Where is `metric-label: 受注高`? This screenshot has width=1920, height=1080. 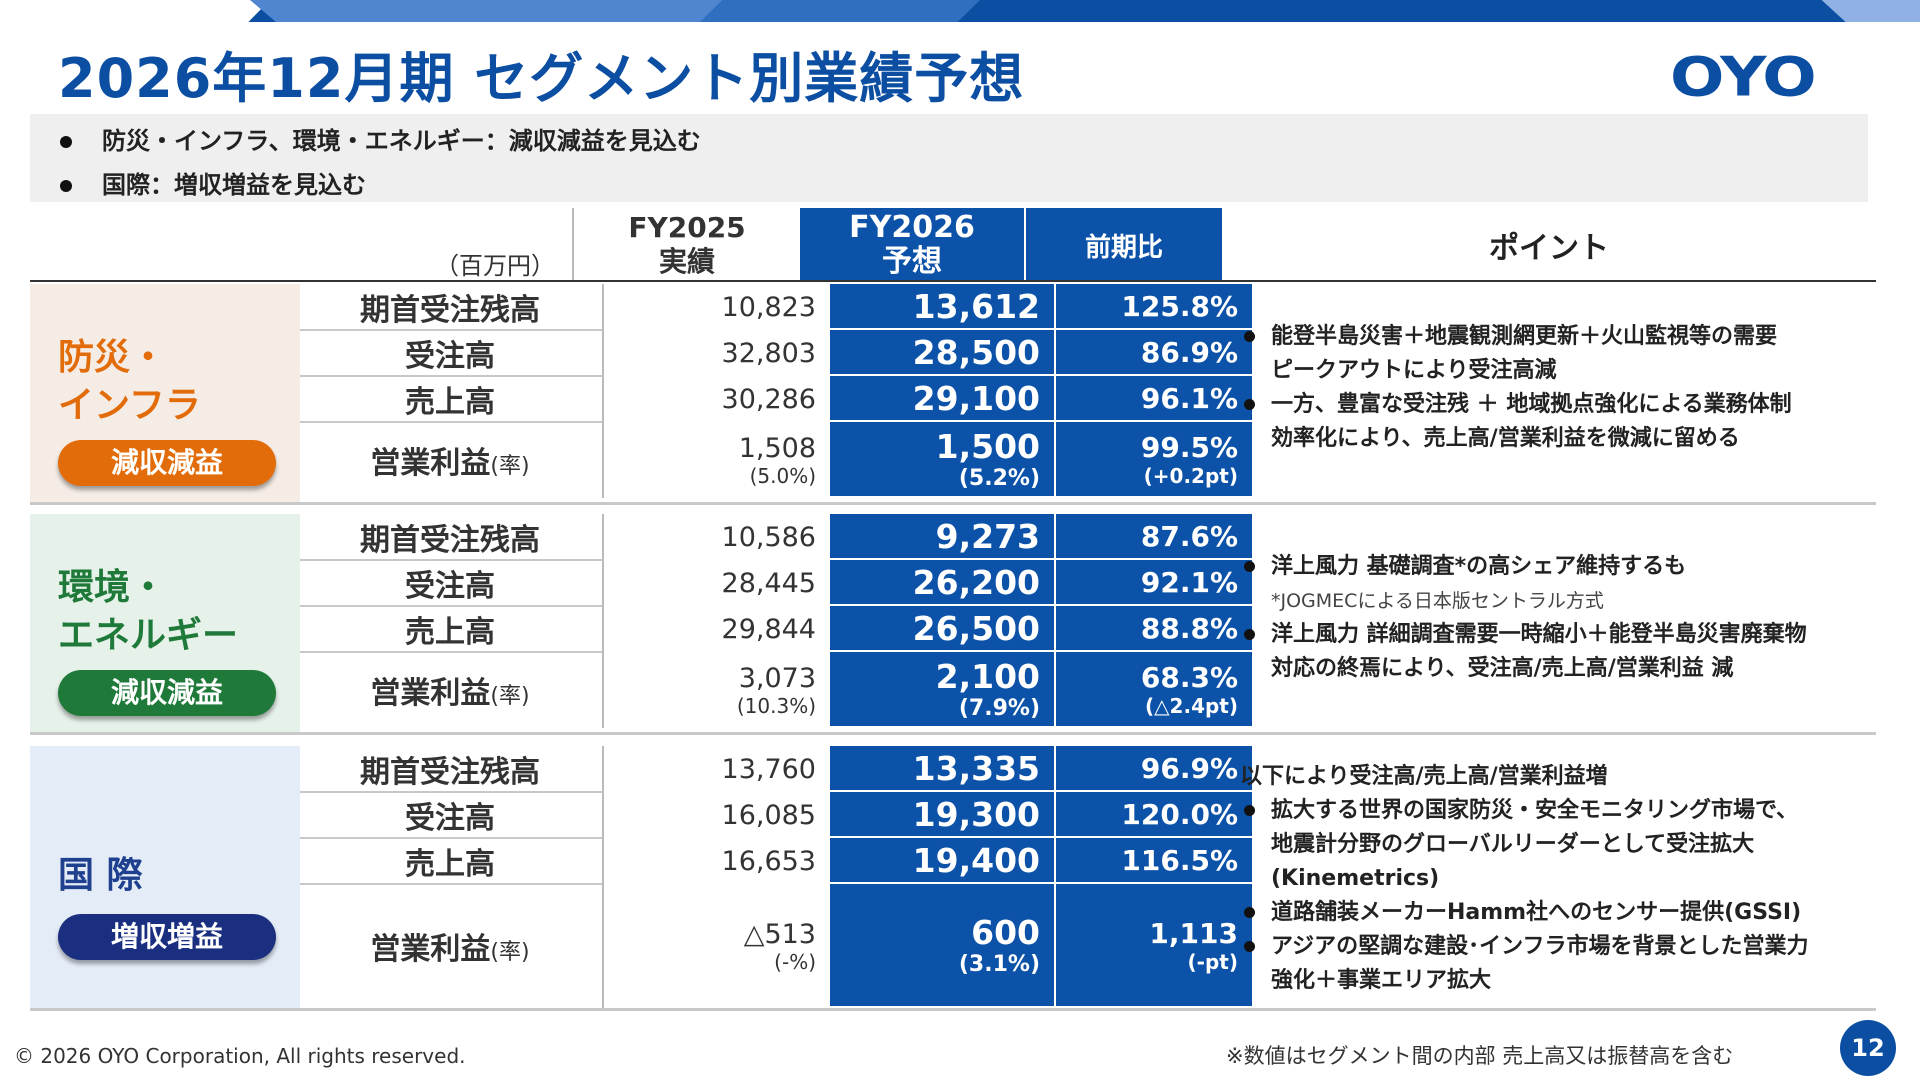 metric-label: 受注高 is located at coordinates (450, 815).